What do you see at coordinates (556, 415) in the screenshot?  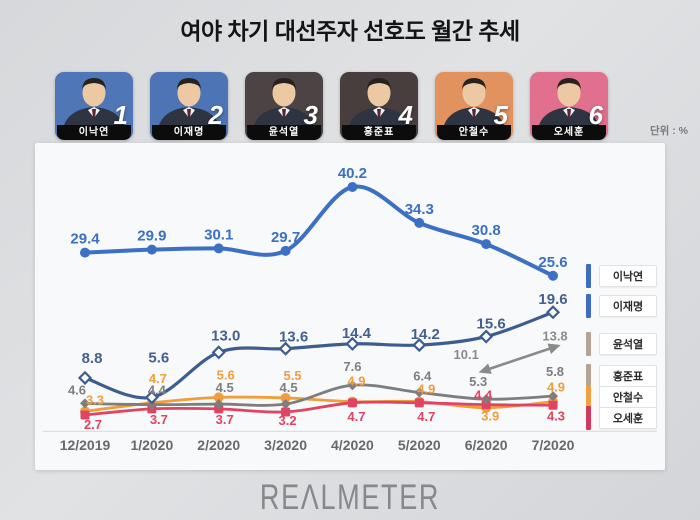 I see `data-label: 4.3` at bounding box center [556, 415].